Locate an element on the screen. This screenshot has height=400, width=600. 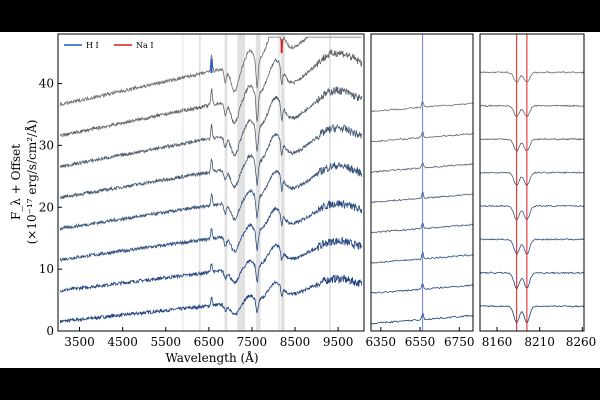
halpha-panel: 6350 6550 6750 is located at coordinates (420, 191).